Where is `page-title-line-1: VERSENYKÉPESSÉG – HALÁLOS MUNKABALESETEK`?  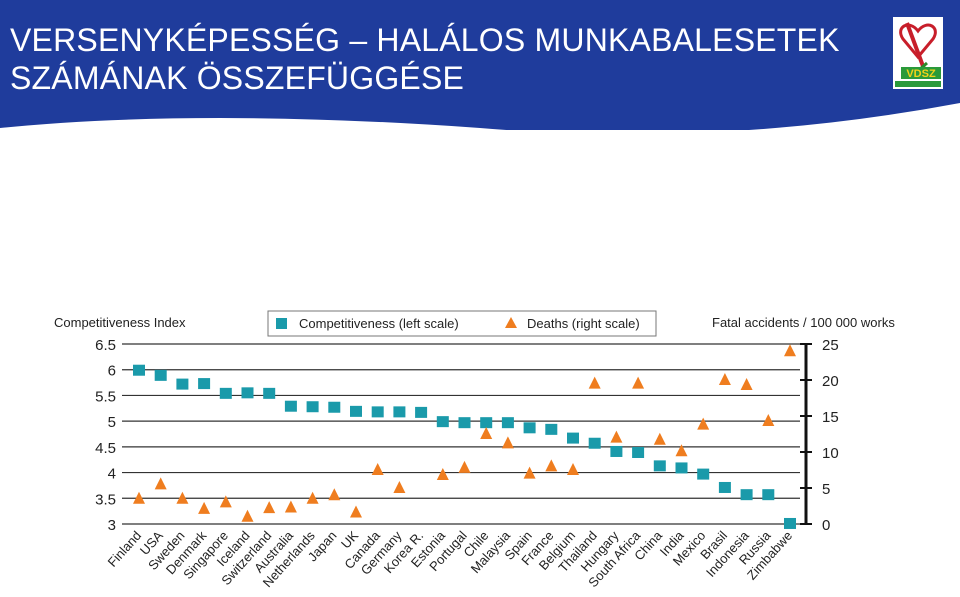 page-title-line-1: VERSENYKÉPESSÉG – HALÁLOS MUNKABALESETEK is located at coordinates (425, 40).